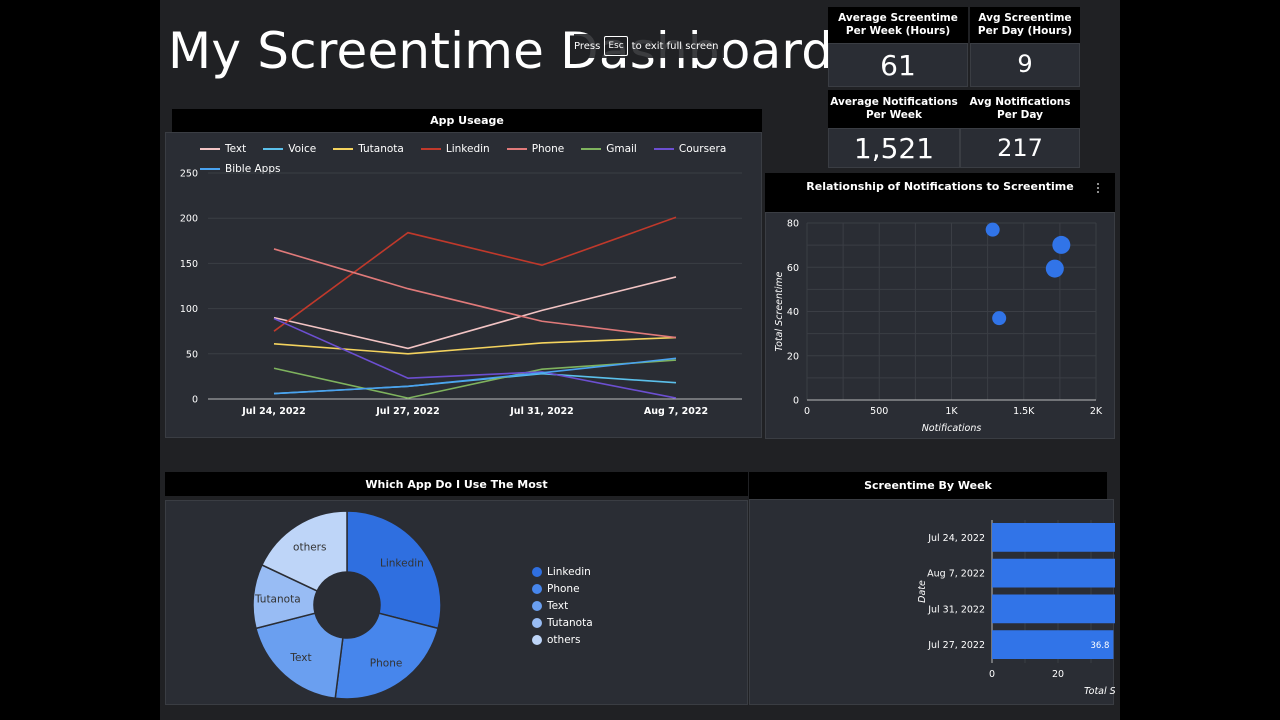 Image resolution: width=1280 pixels, height=720 pixels. What do you see at coordinates (456, 484) in the screenshot?
I see `donut-header: Which App Do I Use The Most` at bounding box center [456, 484].